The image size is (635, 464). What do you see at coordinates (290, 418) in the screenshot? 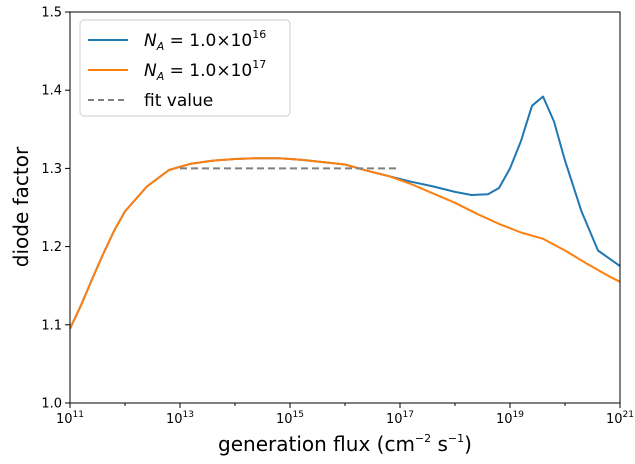
I see `x-tick-label: 1015` at bounding box center [290, 418].